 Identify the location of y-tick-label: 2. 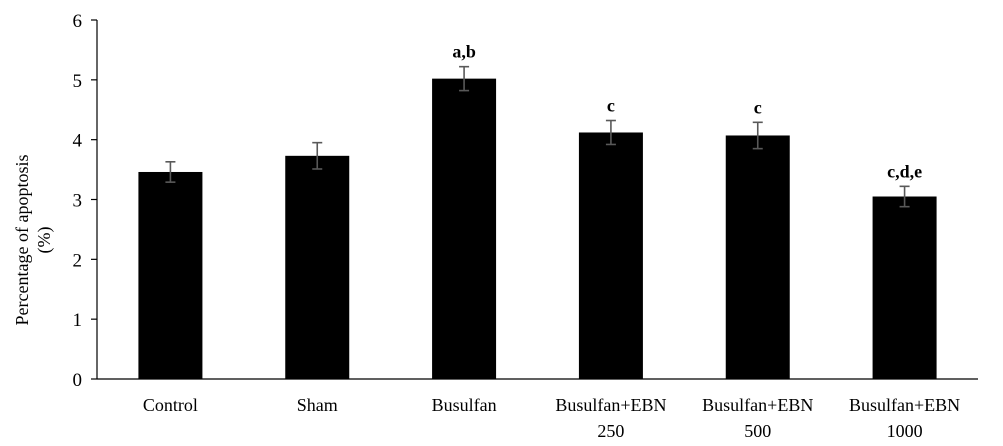
(78, 260).